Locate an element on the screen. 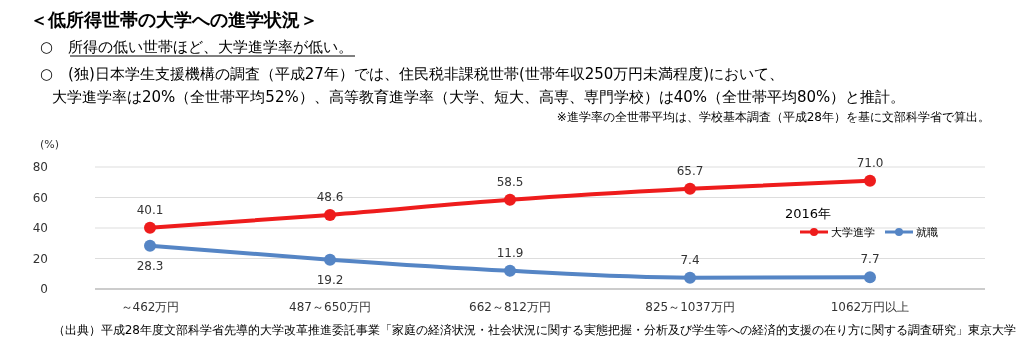  legend-title: 2016年 is located at coordinates (808, 213).